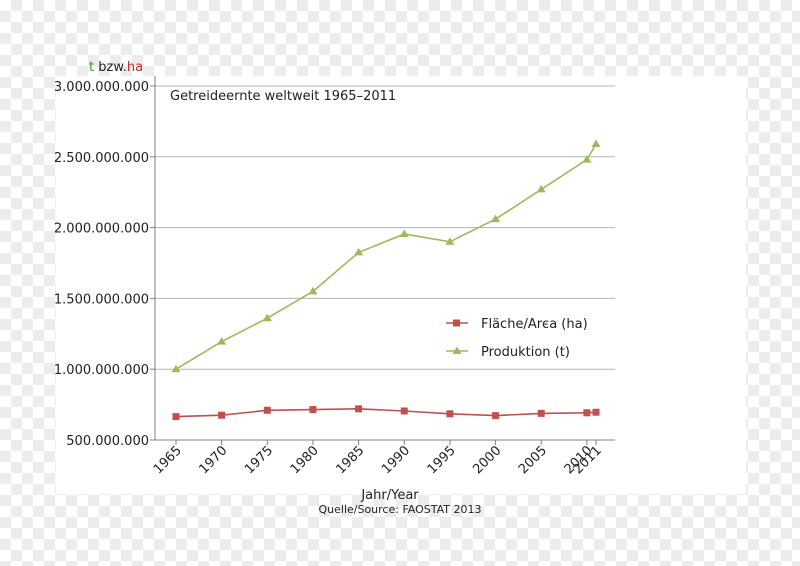 The image size is (800, 566). I want to click on y-tick-label: 2.000.000.000, so click(101, 229).